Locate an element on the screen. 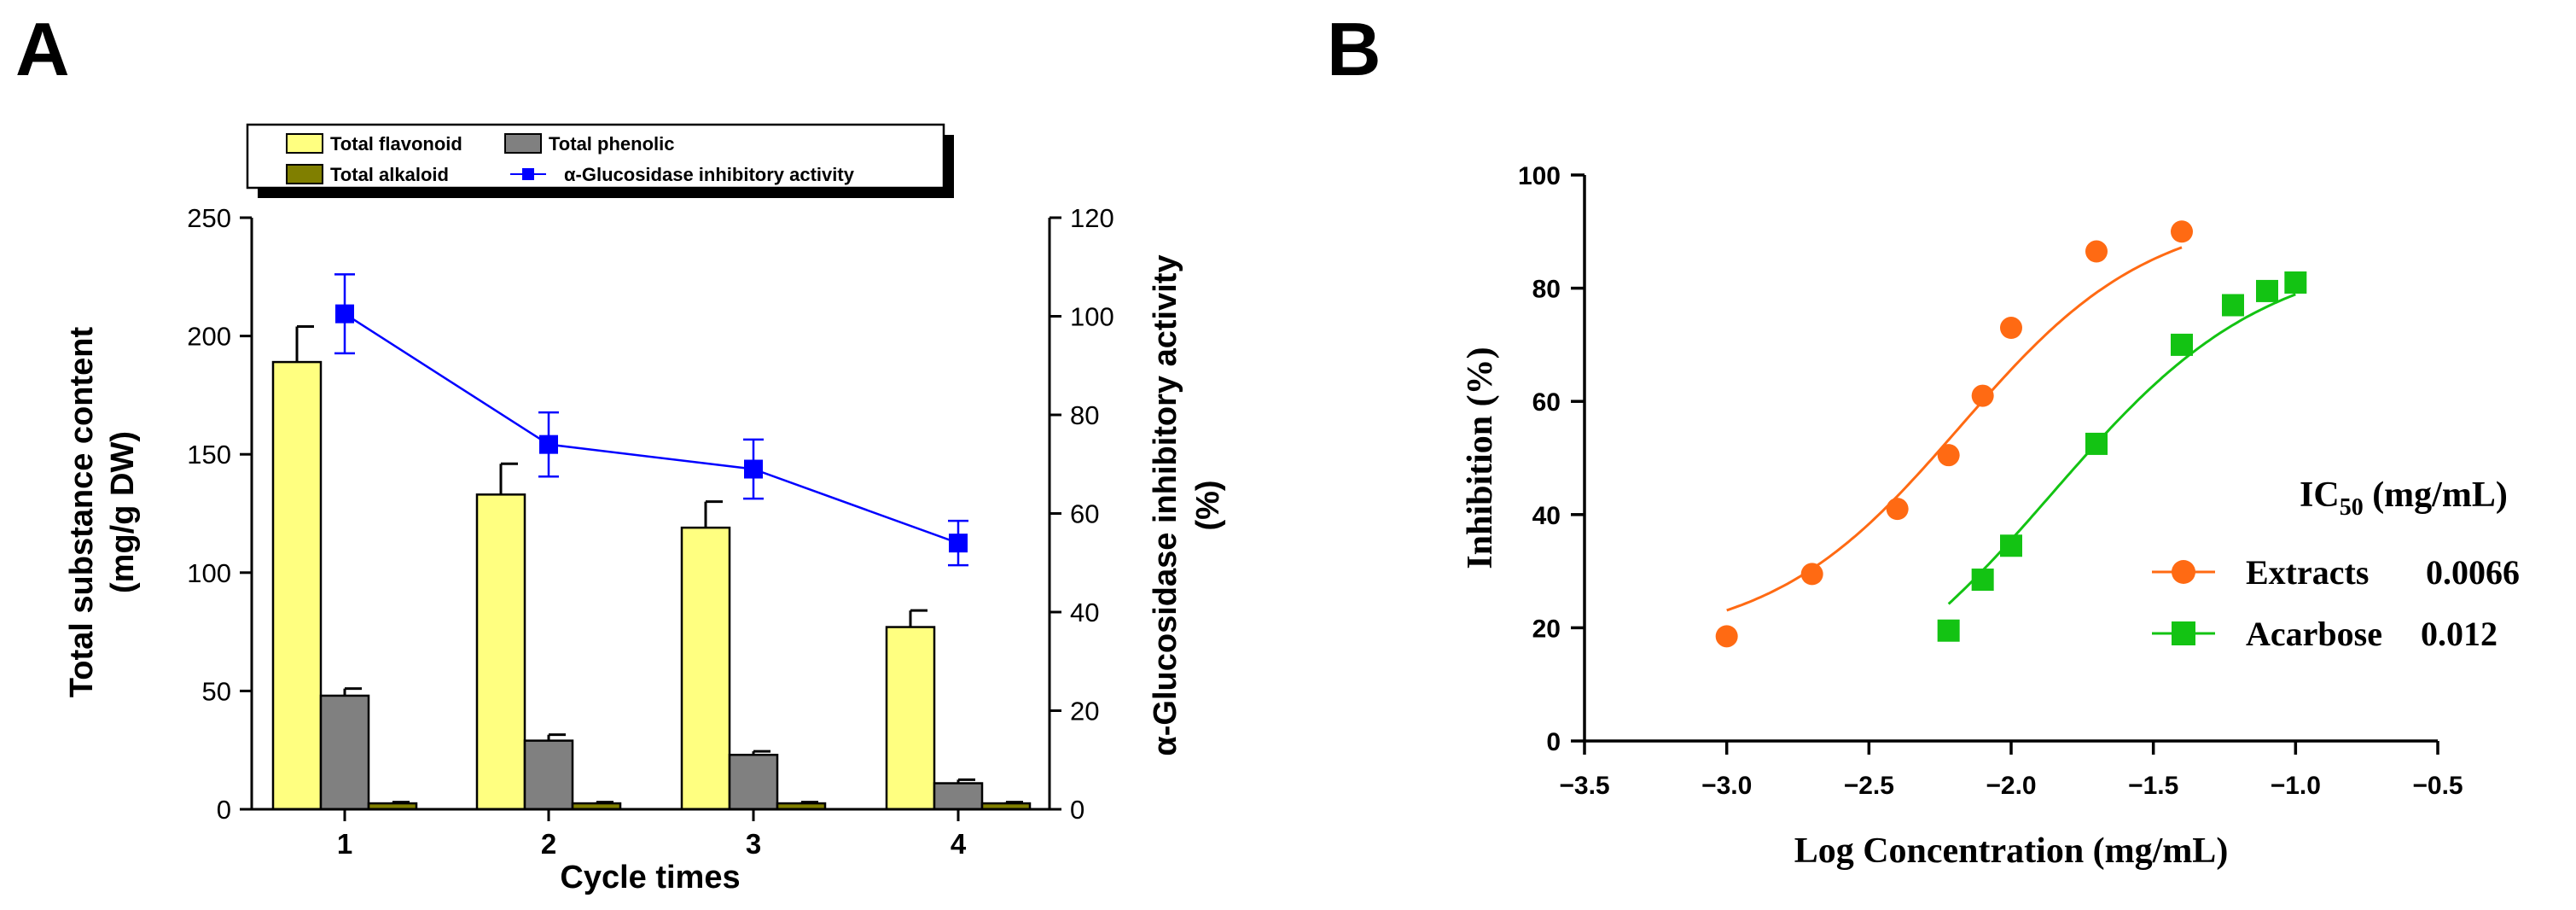  y-tick-label: 60 is located at coordinates (1546, 402).